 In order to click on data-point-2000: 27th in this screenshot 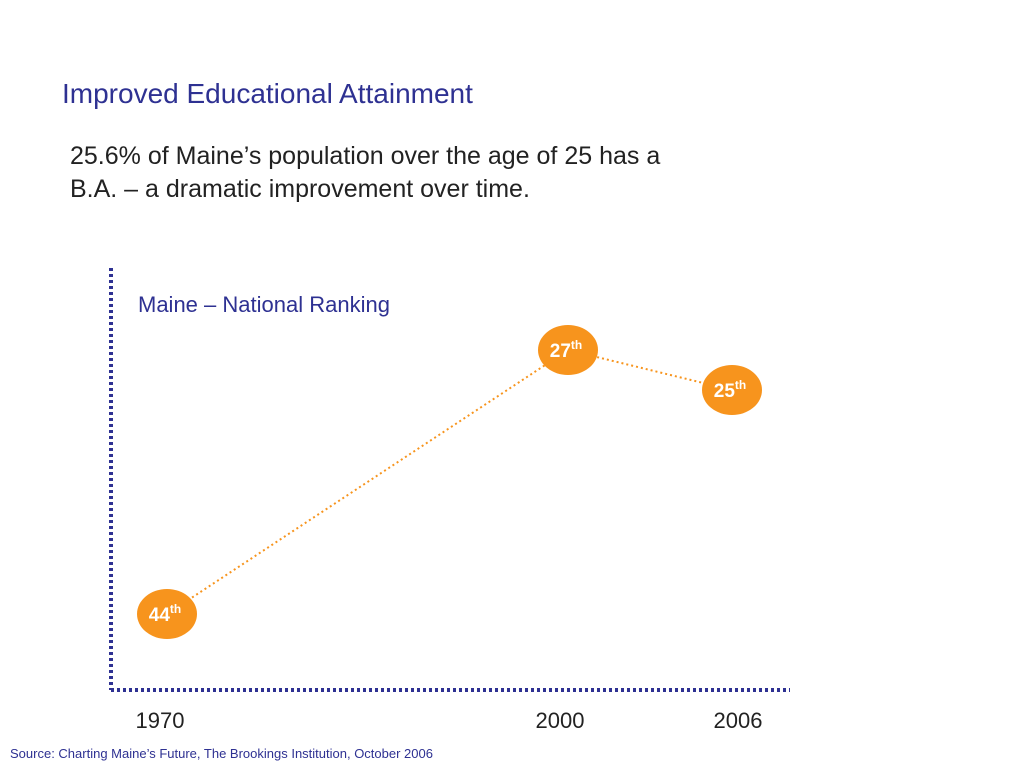, I will do `click(568, 350)`.